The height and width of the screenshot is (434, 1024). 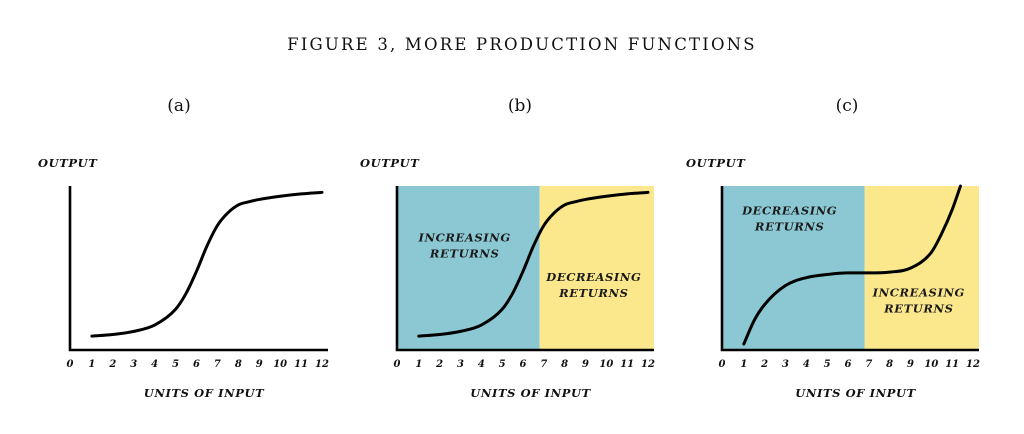 What do you see at coordinates (178, 106) in the screenshot?
I see `panel-label: (a)` at bounding box center [178, 106].